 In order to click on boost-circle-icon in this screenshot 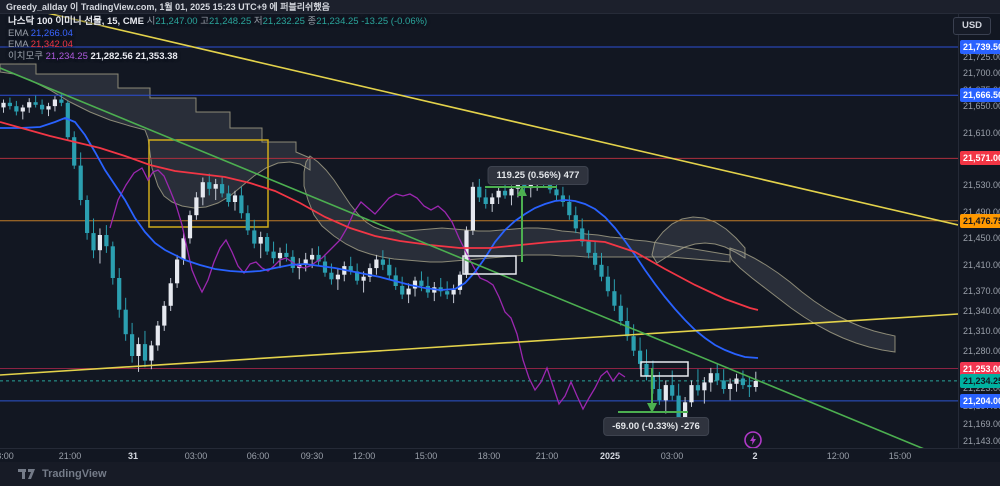, I will do `click(753, 439)`.